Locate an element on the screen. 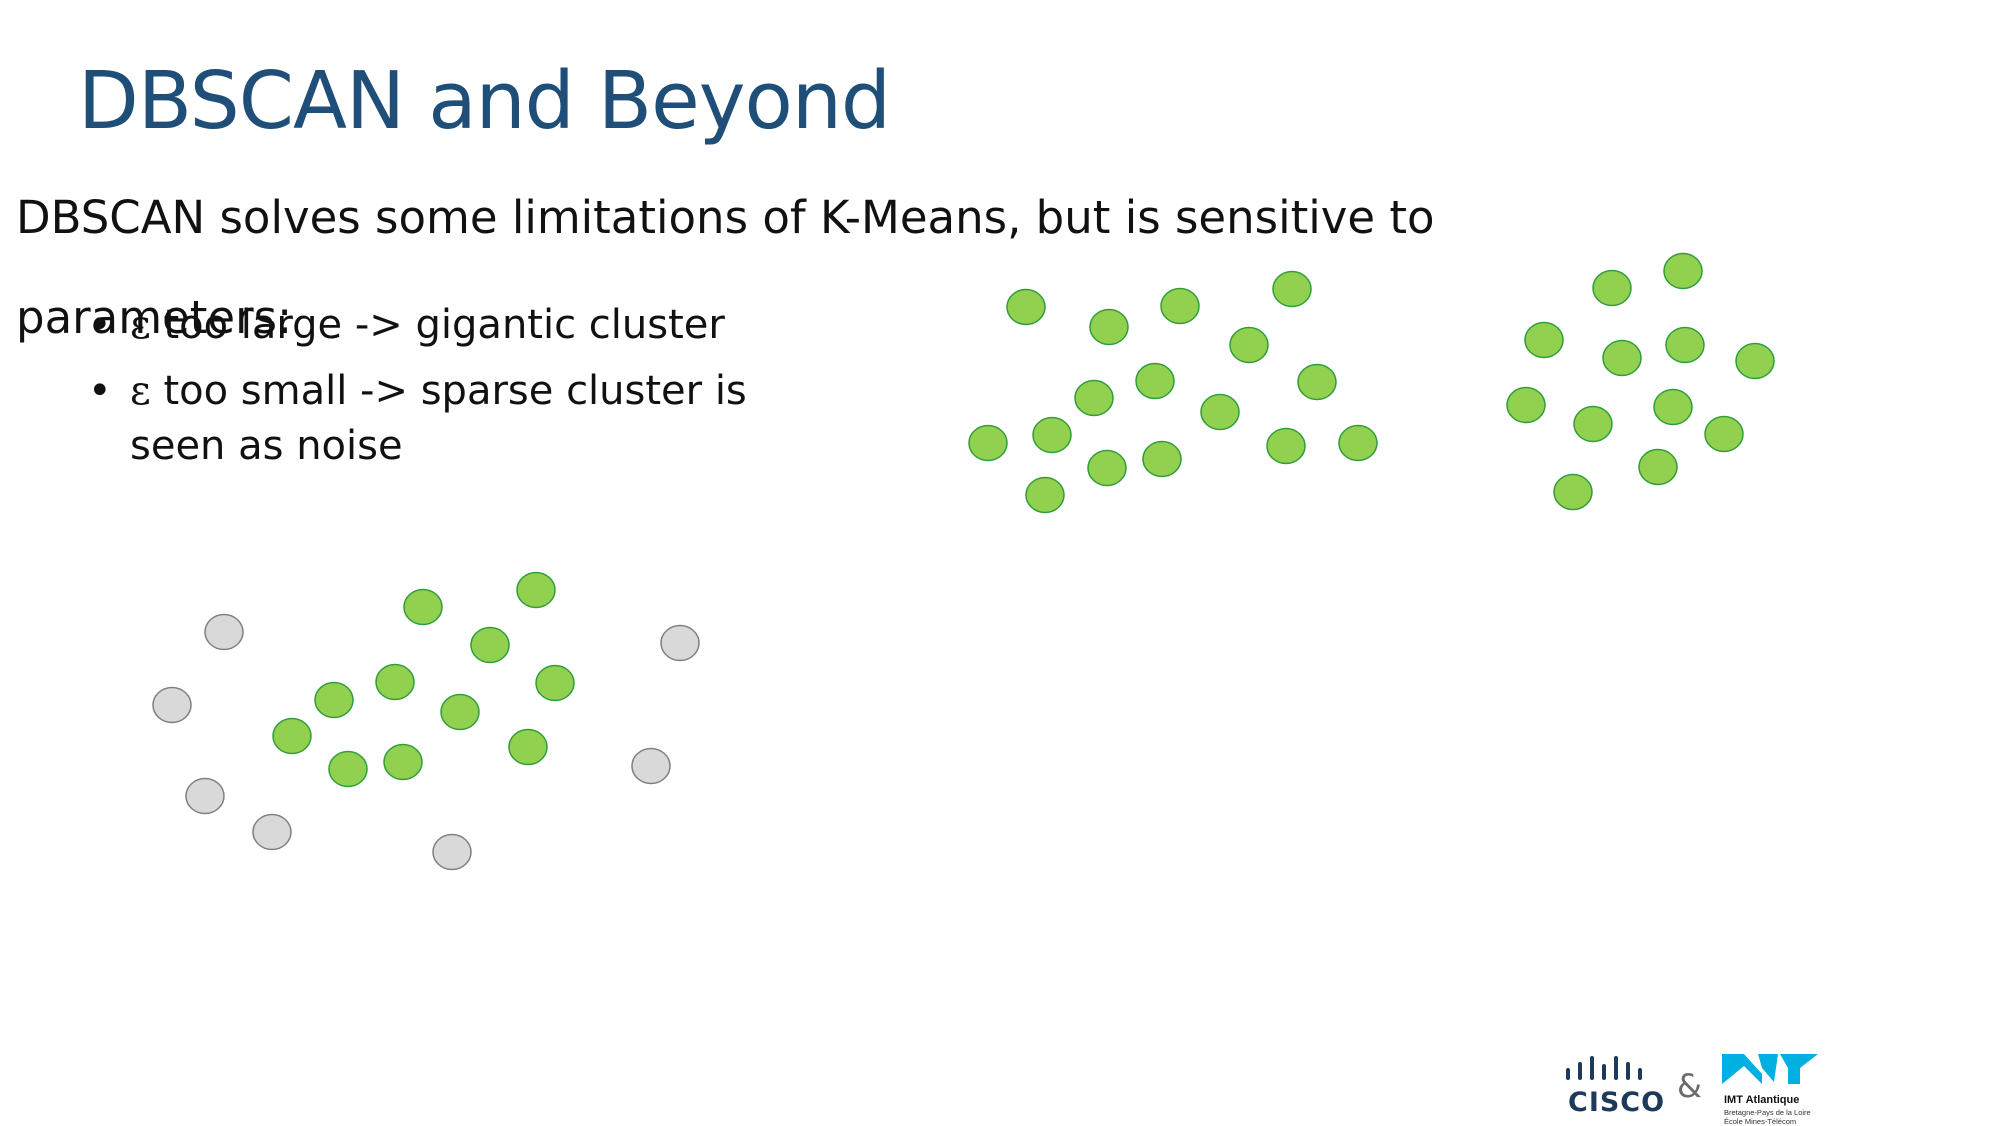 Image resolution: width=2000 pixels, height=1126 pixels. imt-subtitle-1: Bretagne-Pays de la Loire is located at coordinates (1767, 1112).